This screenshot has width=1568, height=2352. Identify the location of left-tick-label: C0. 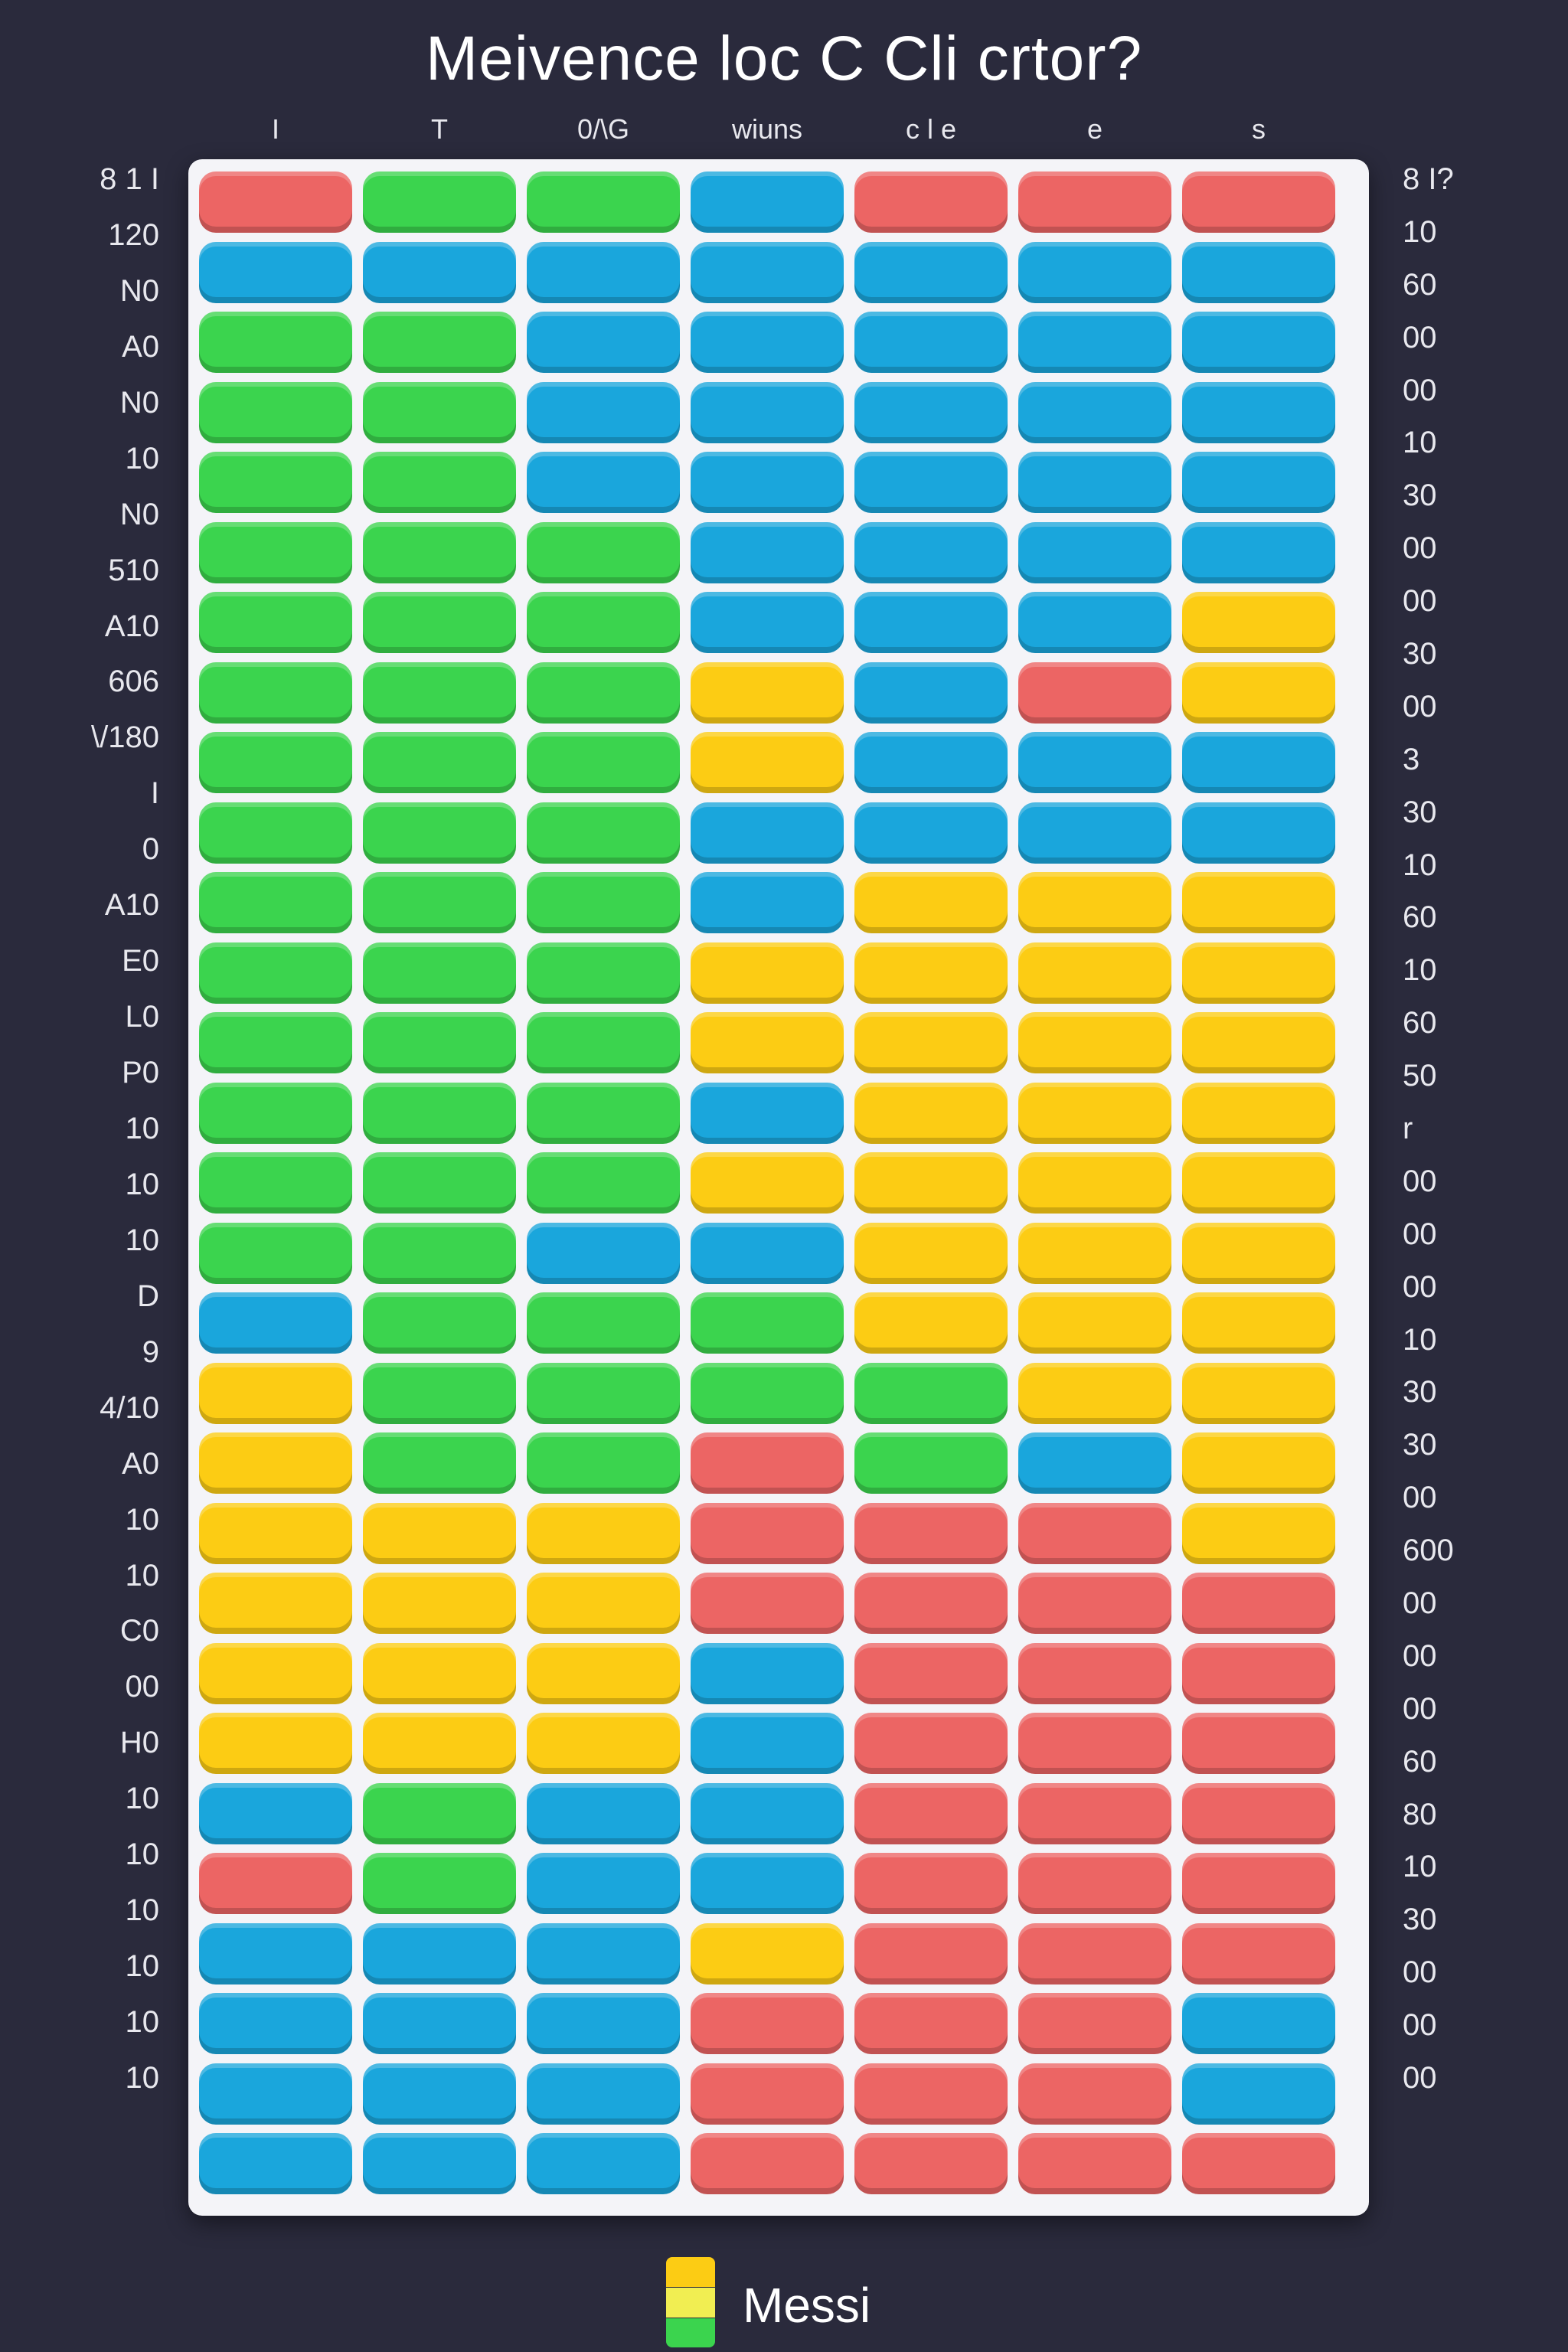
(139, 1631).